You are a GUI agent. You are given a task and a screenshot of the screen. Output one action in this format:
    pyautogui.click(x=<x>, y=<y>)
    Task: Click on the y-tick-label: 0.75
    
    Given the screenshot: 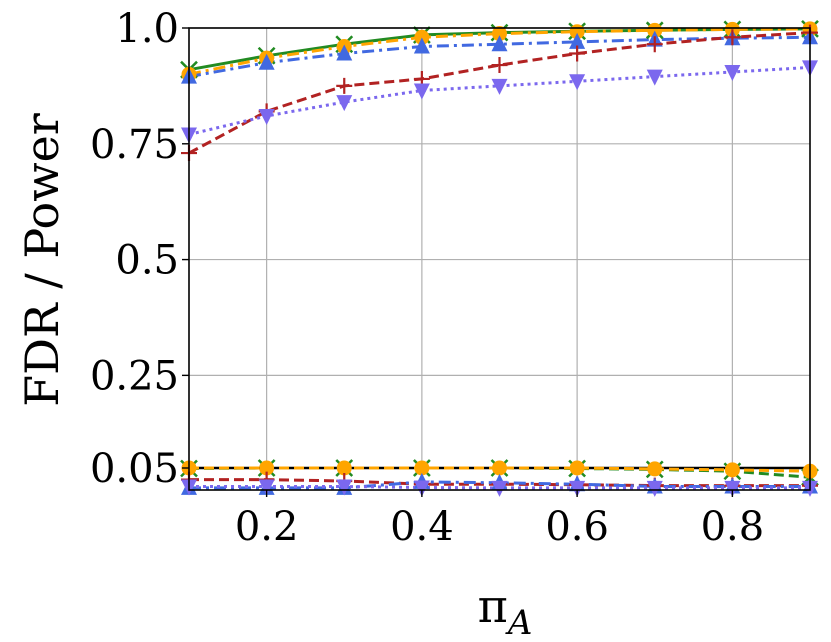 What is the action you would take?
    pyautogui.click(x=134, y=145)
    